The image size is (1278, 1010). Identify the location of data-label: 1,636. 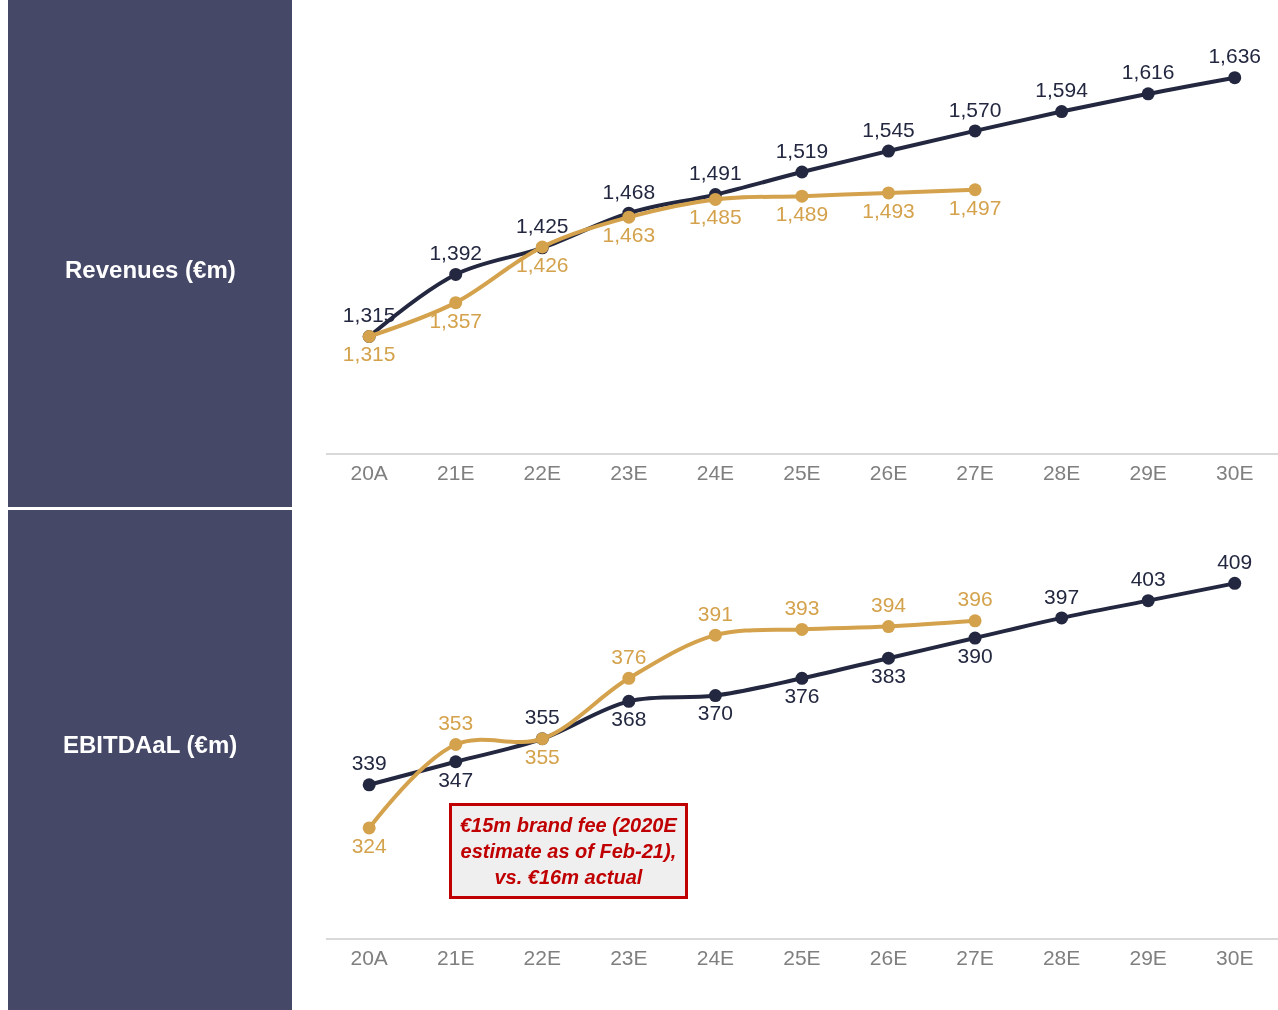
(1234, 56).